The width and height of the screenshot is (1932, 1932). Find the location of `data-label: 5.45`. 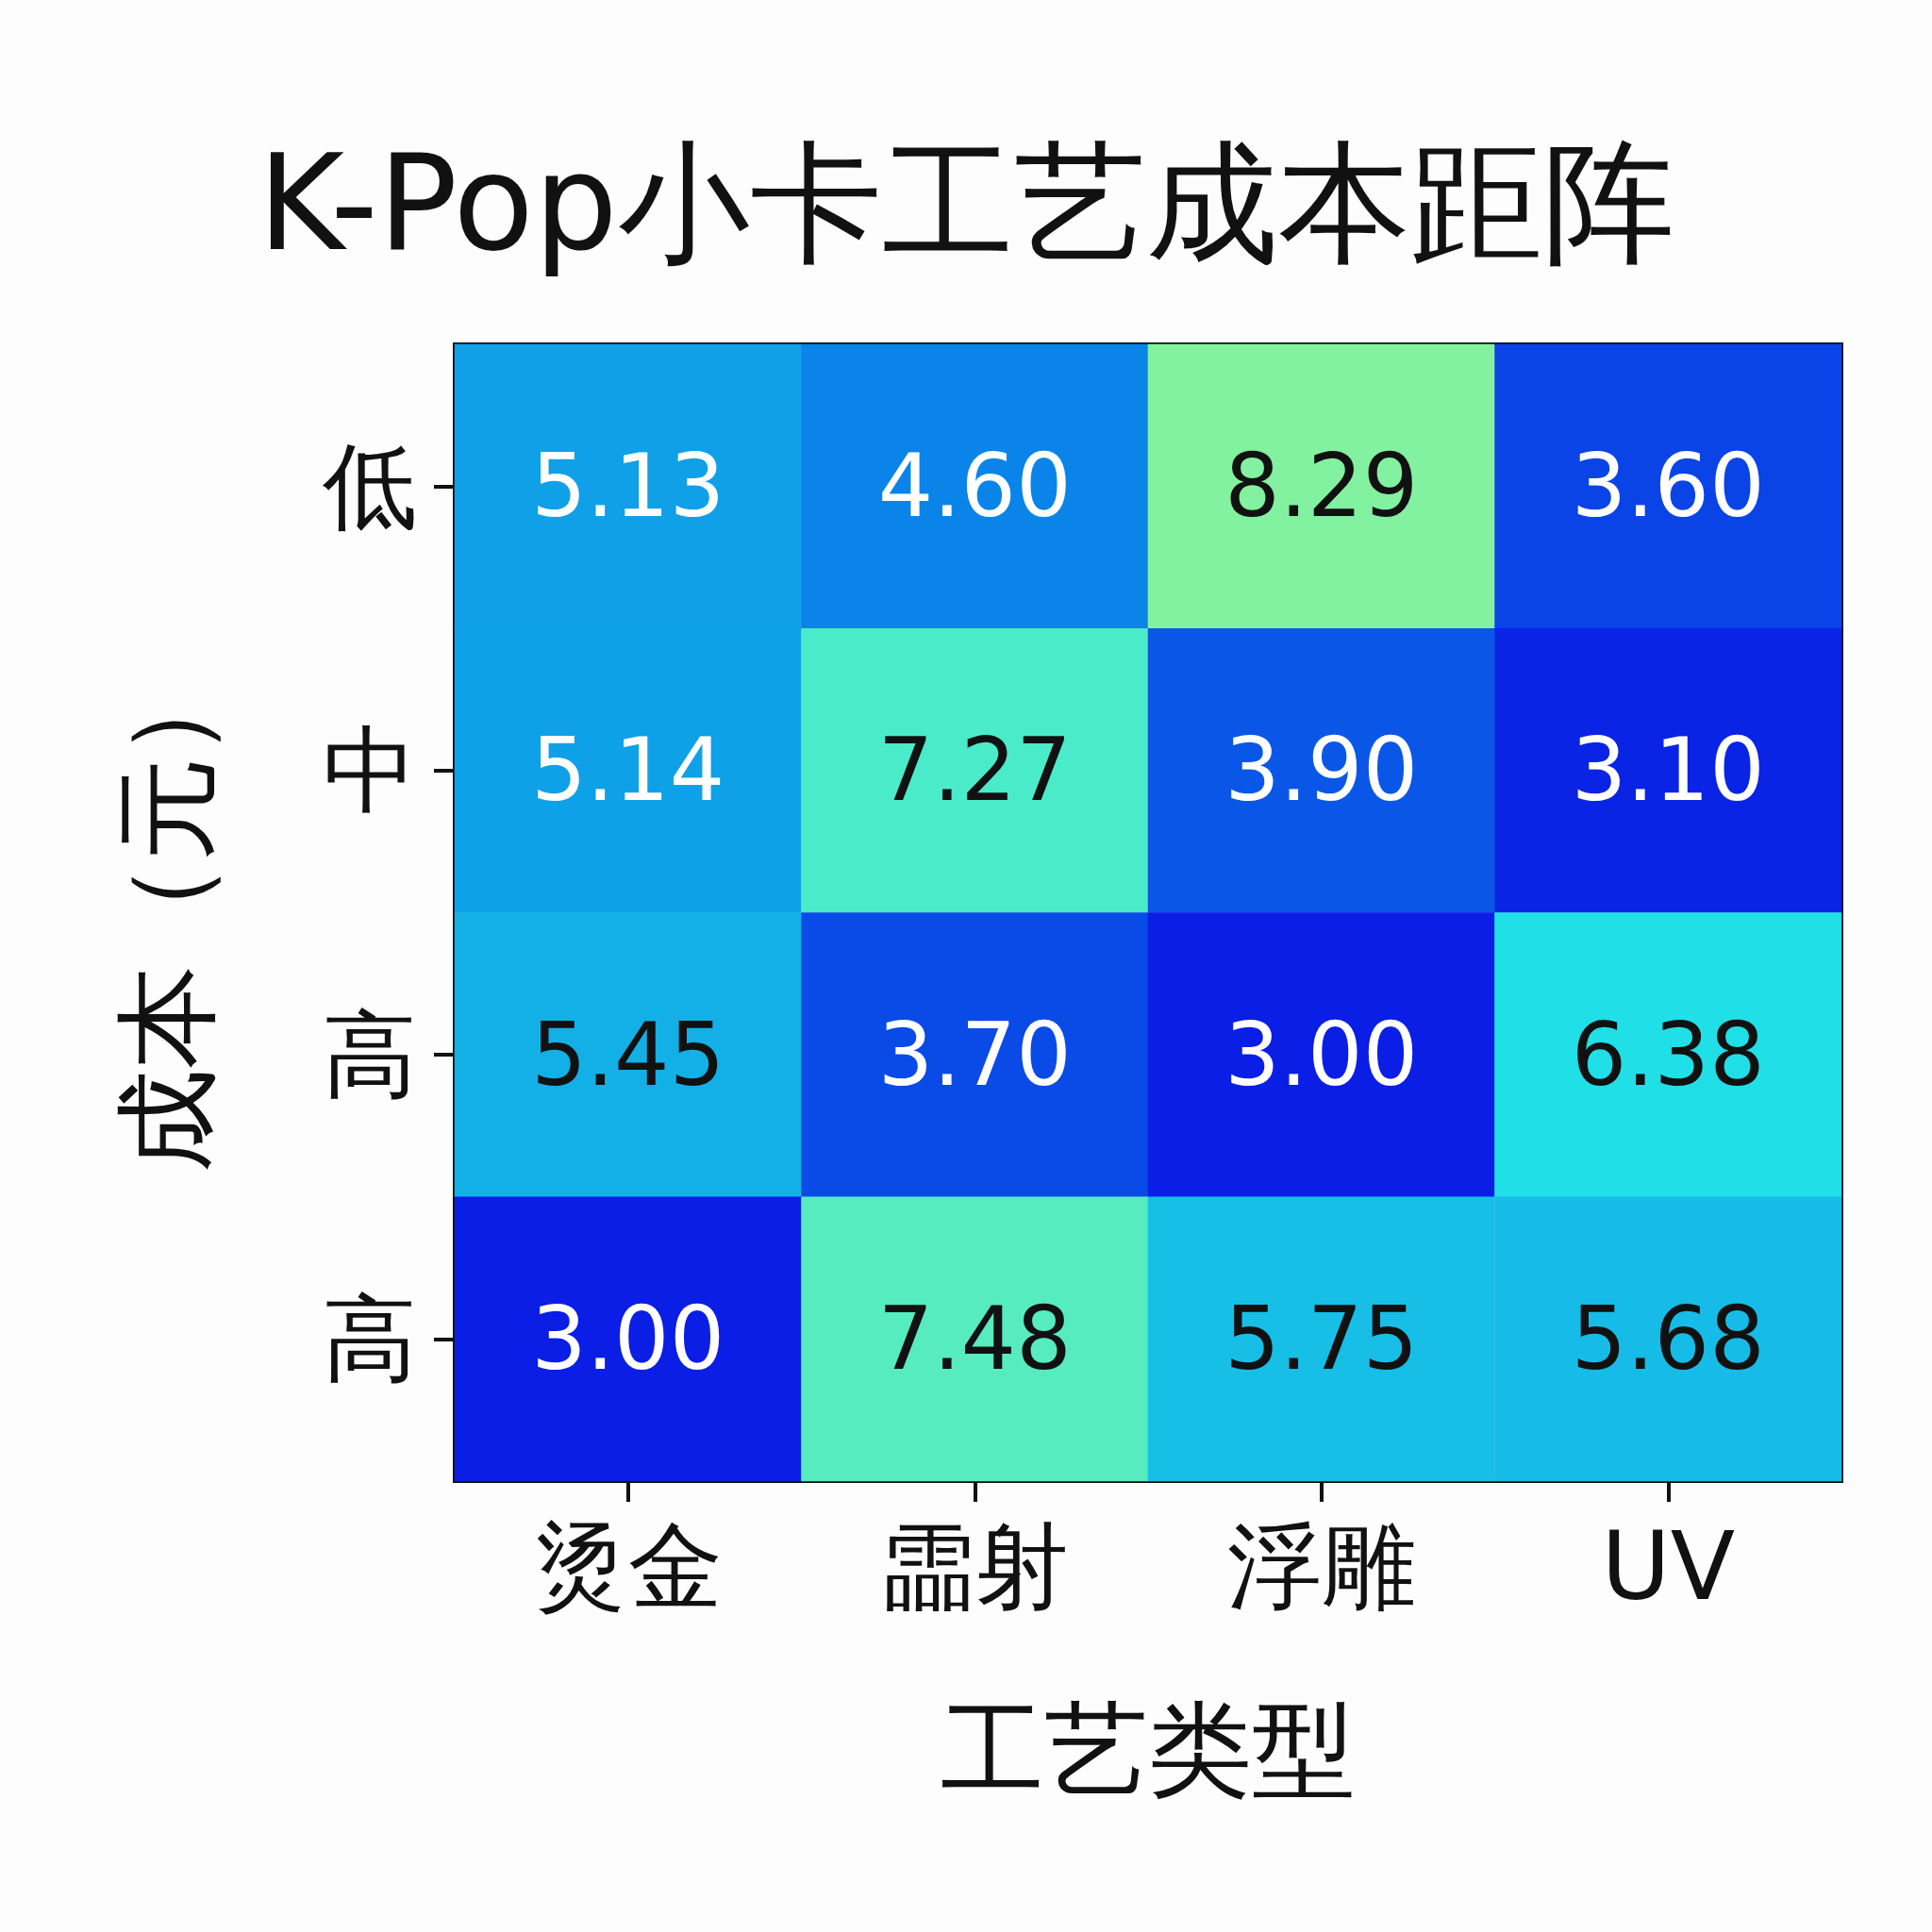

data-label: 5.45 is located at coordinates (628, 1055).